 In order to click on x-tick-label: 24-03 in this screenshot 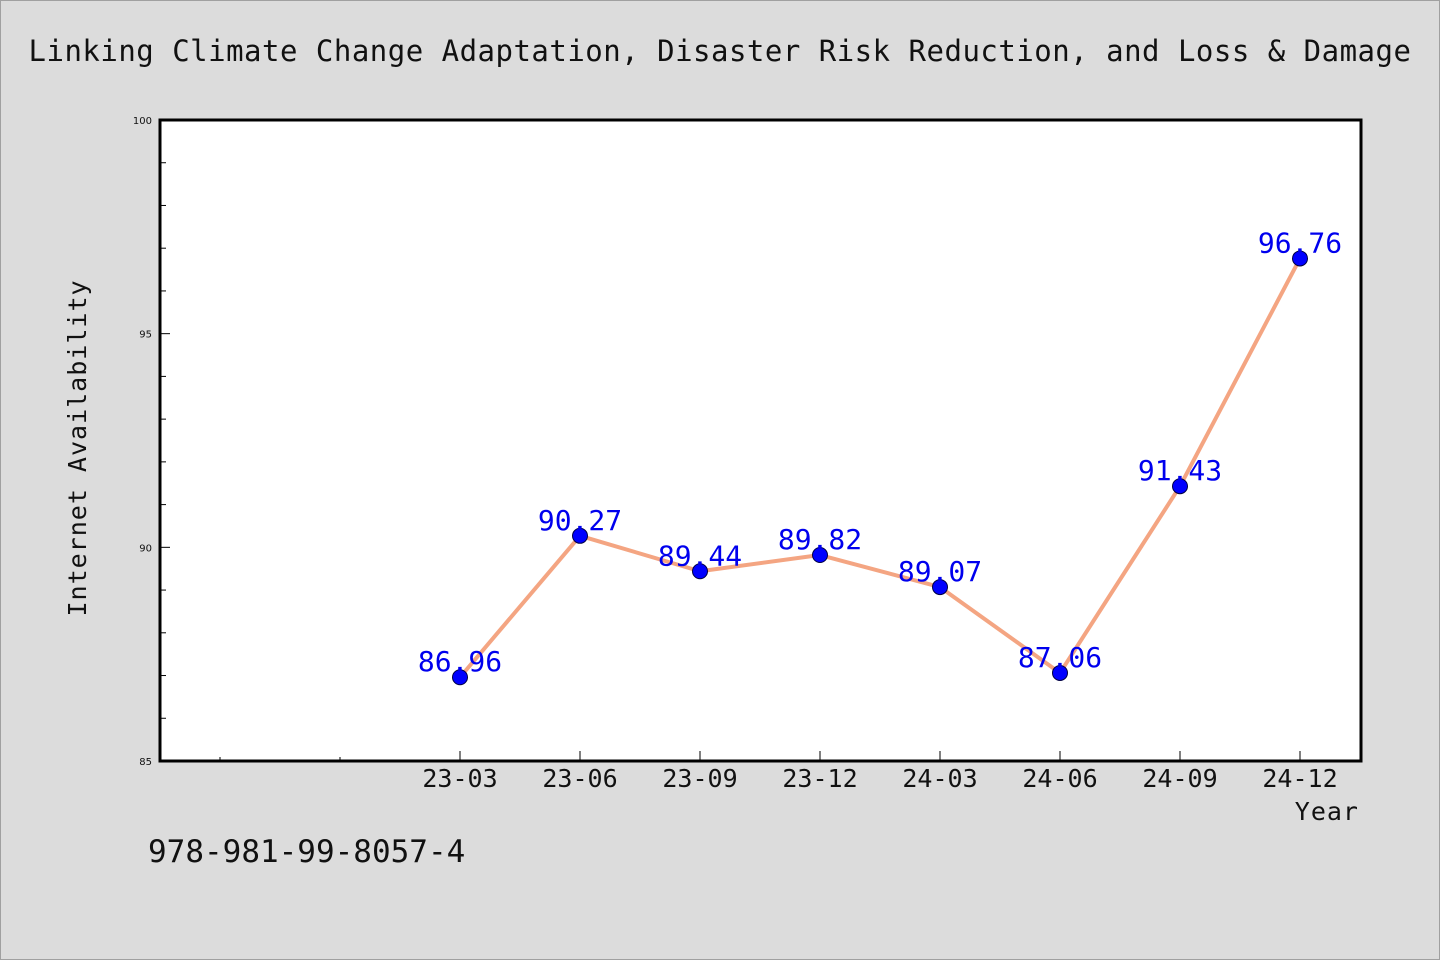, I will do `click(939, 778)`.